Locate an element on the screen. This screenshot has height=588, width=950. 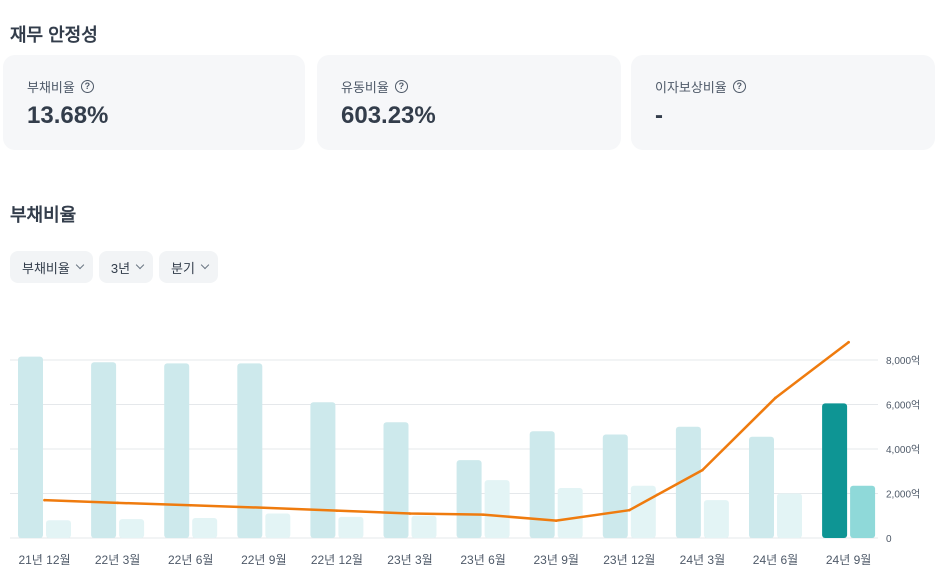
y-tick-label: 0 is located at coordinates (889, 539).